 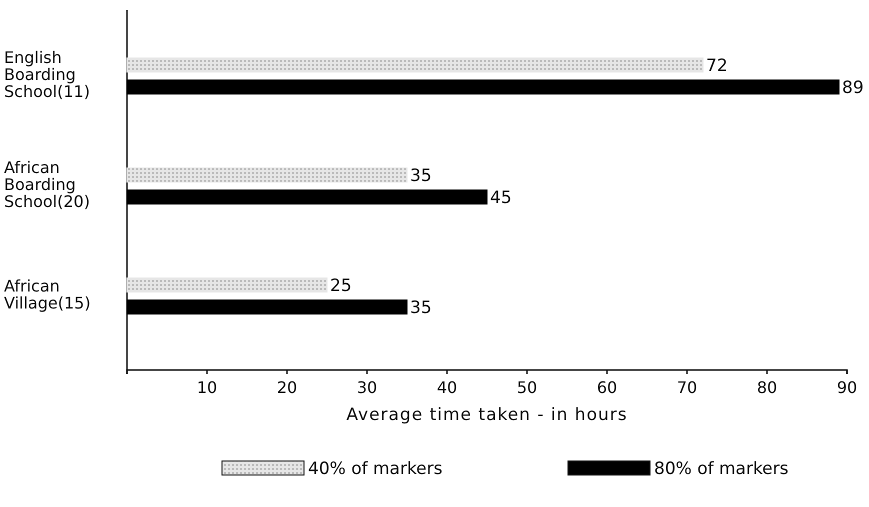 What do you see at coordinates (717, 66) in the screenshot?
I see `data-label: 72` at bounding box center [717, 66].